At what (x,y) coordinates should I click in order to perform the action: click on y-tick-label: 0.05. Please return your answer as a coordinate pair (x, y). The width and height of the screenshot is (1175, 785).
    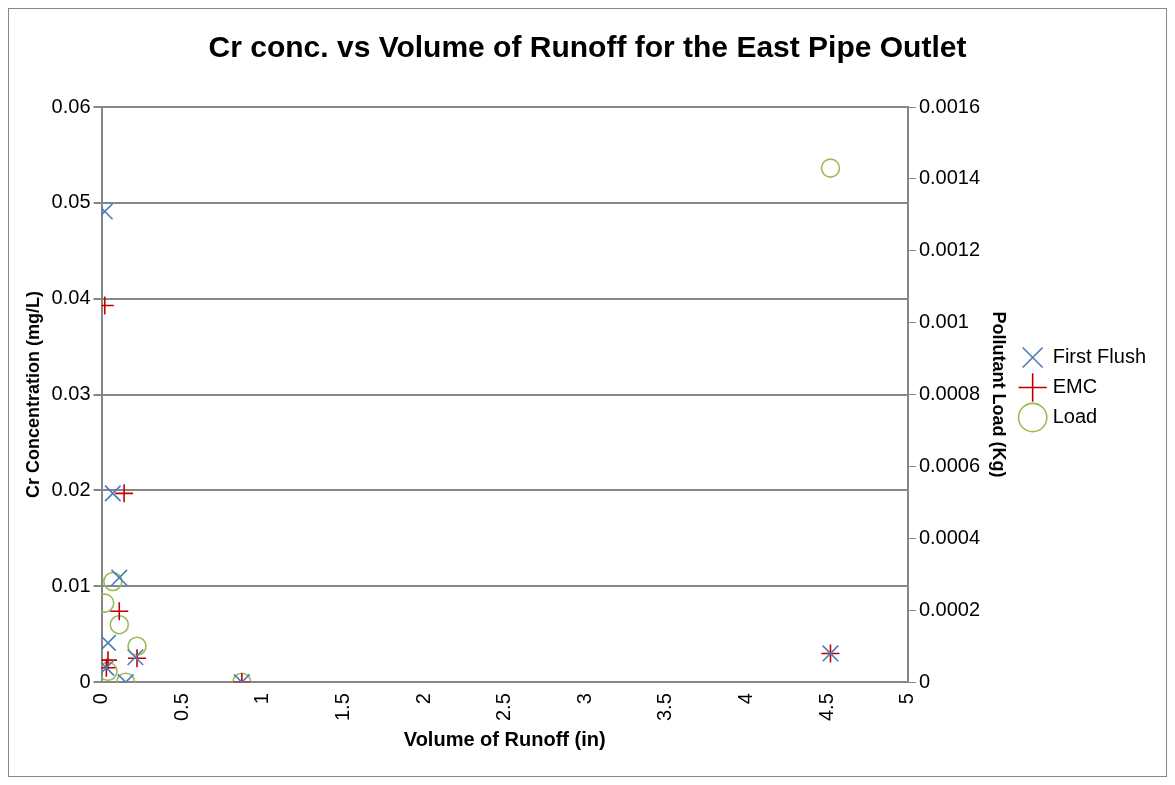
    Looking at the image, I should click on (71, 201).